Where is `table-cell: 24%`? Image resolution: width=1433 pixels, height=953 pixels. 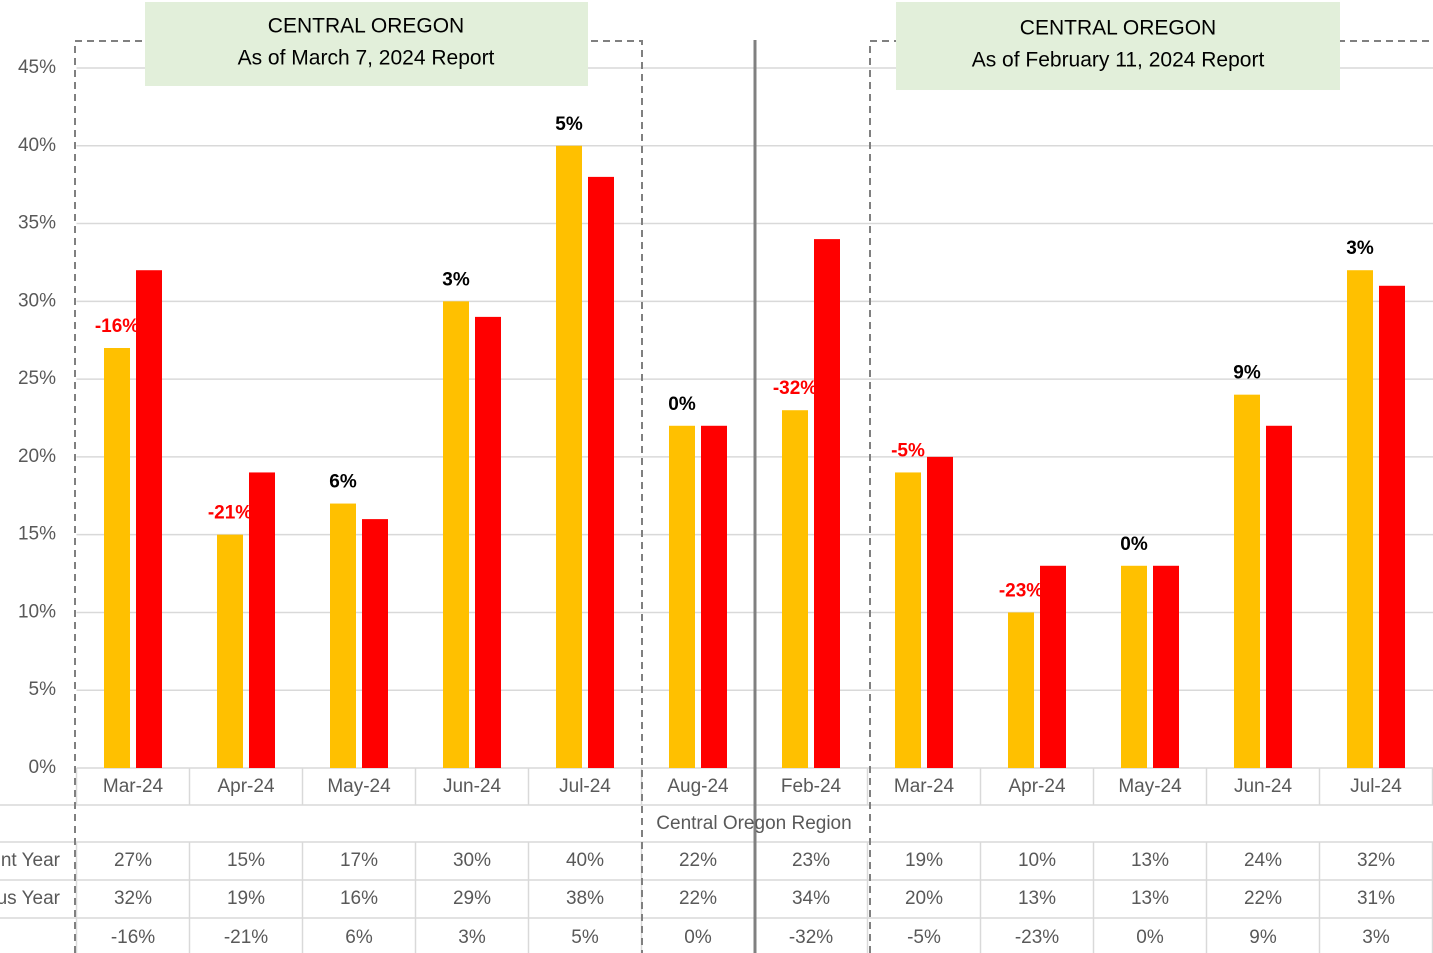 table-cell: 24% is located at coordinates (1263, 860).